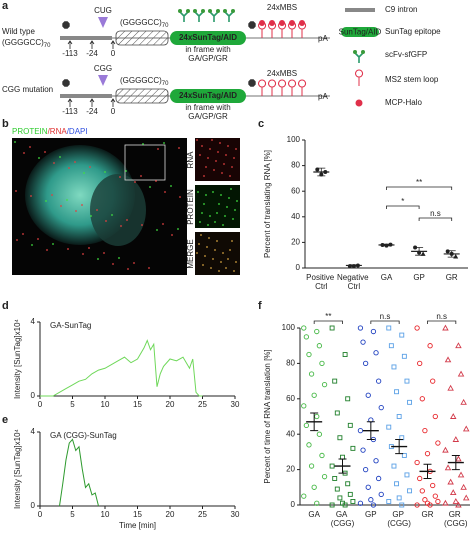 Image resolution: width=474 pixels, height=539 pixels. What do you see at coordinates (419, 182) in the screenshot?
I see `significance: **` at bounding box center [419, 182].